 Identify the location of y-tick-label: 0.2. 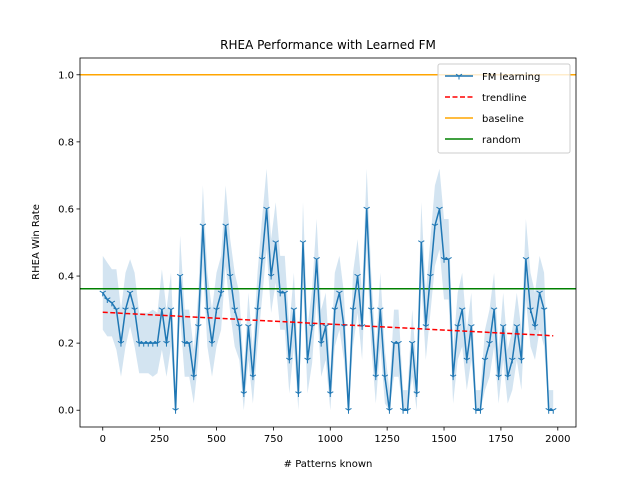
(66, 344).